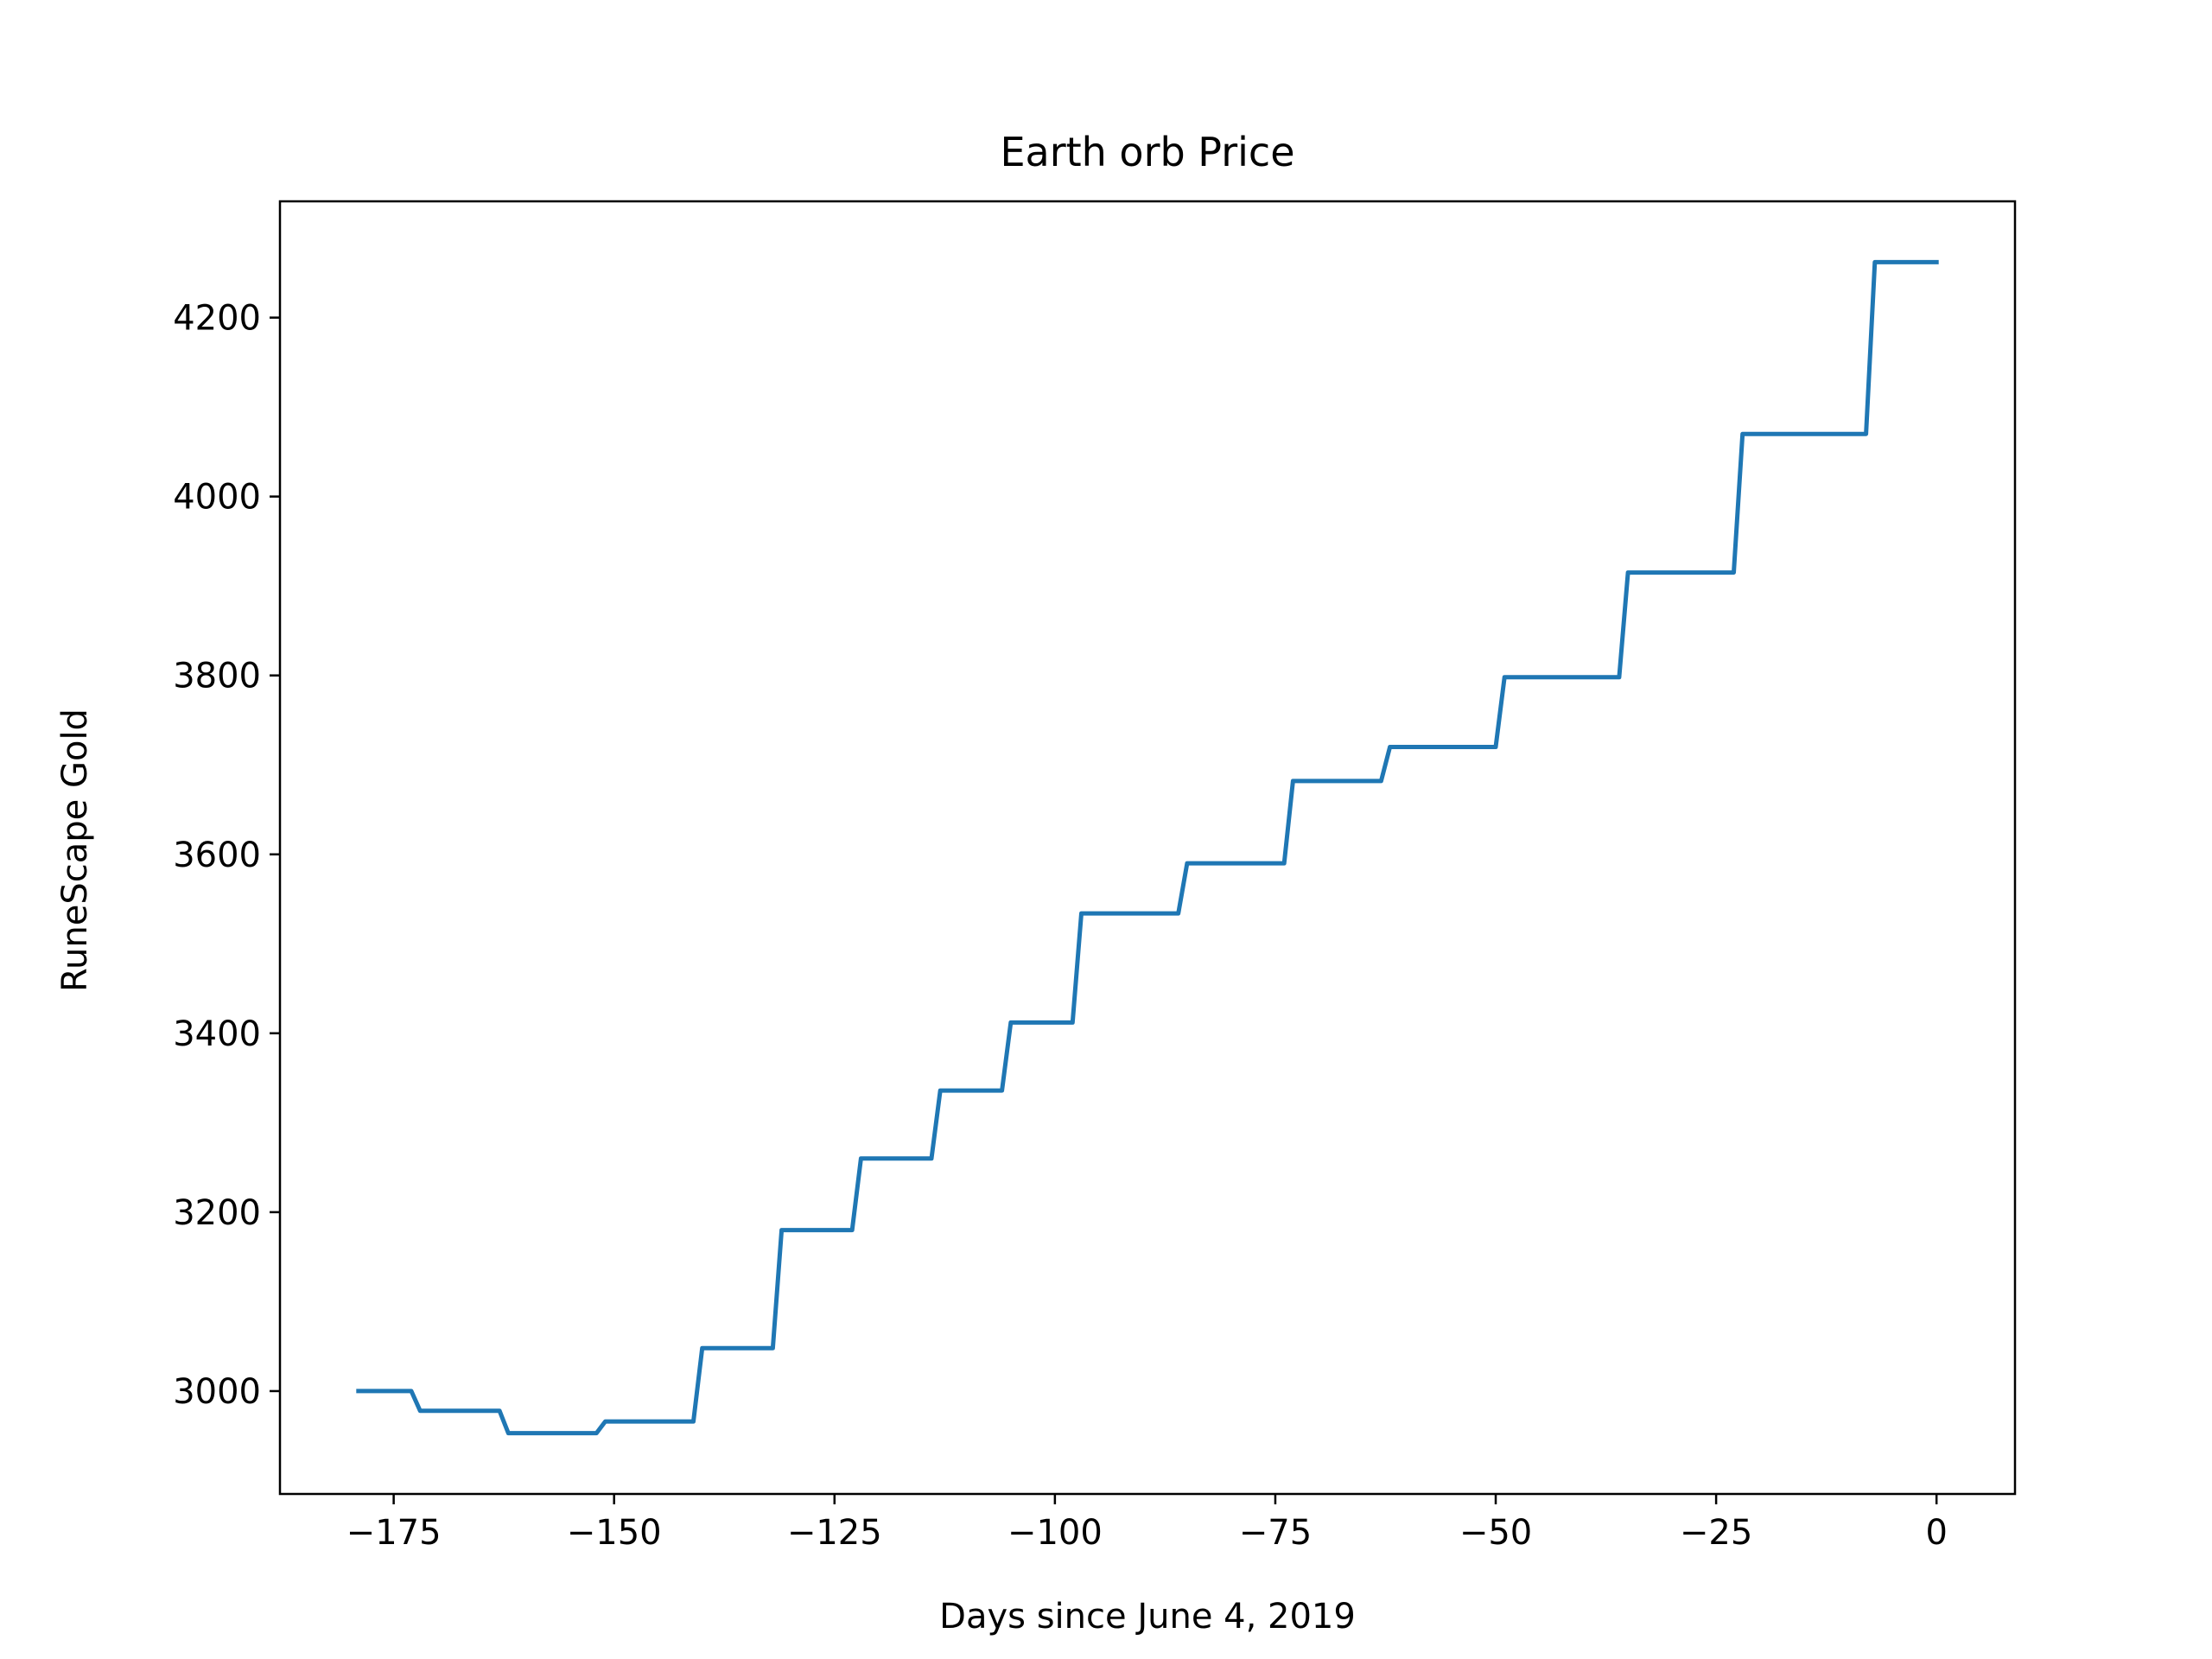 The height and width of the screenshot is (1659, 2212). I want to click on y-axis-ticks: 3000 3200 3400 3600 3800 4000 4200, so click(226, 855).